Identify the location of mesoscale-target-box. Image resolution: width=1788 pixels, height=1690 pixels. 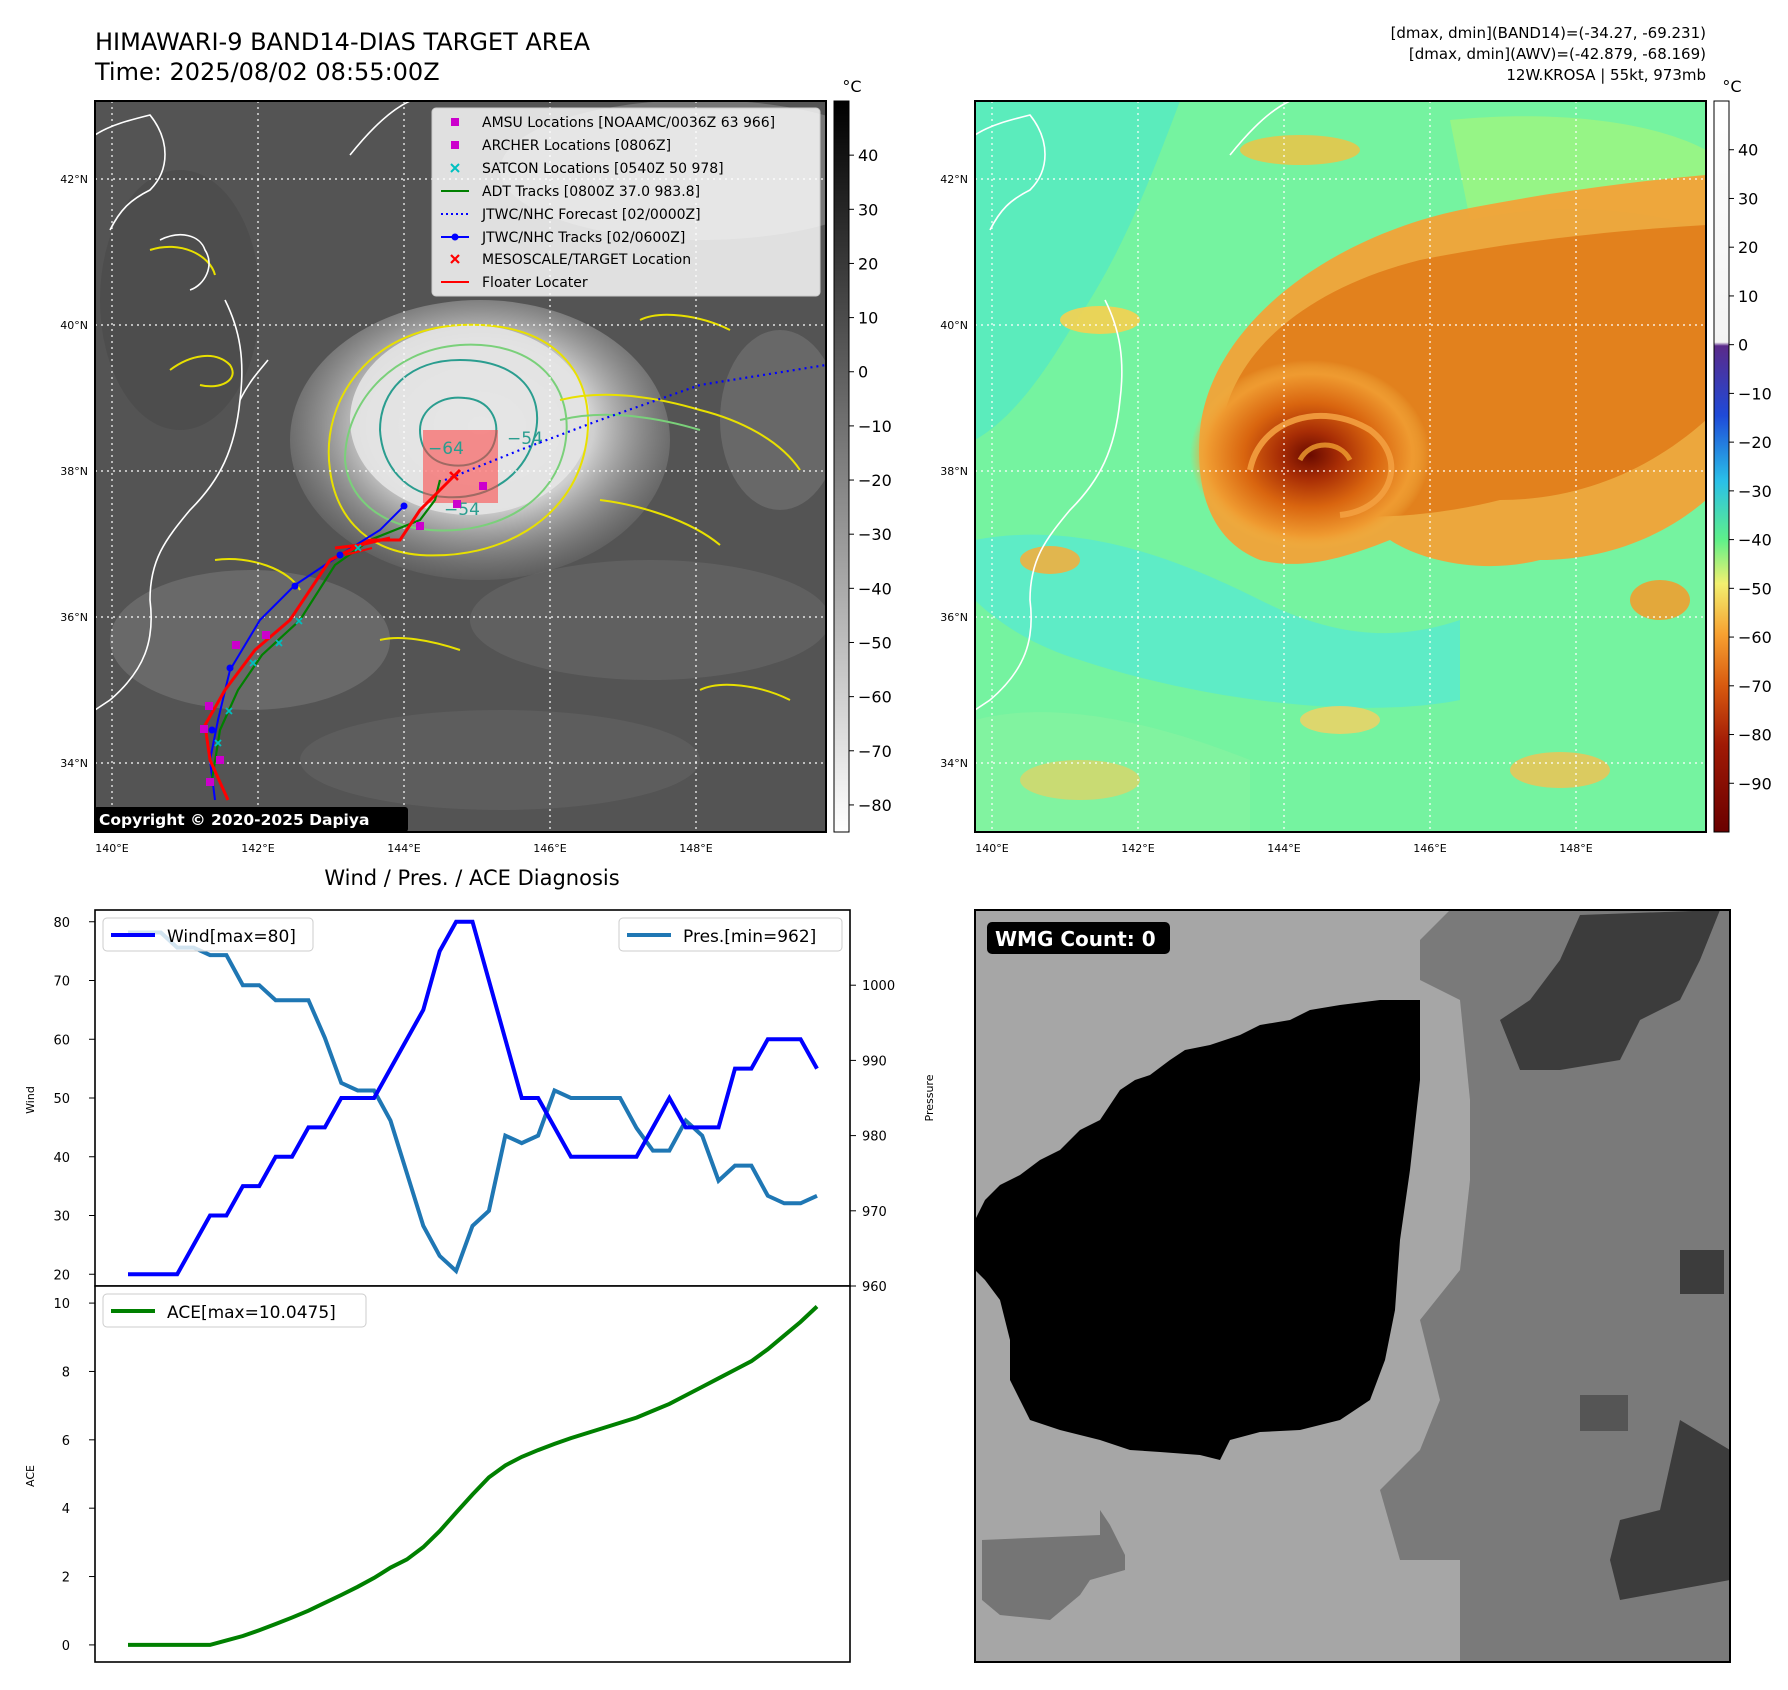
(460, 466).